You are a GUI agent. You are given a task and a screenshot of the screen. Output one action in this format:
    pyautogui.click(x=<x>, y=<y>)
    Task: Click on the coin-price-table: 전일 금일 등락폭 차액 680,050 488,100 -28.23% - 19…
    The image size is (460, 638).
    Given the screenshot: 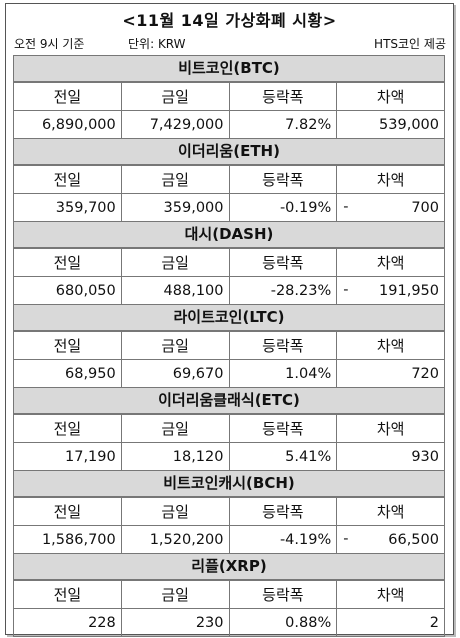 What is the action you would take?
    pyautogui.click(x=229, y=276)
    